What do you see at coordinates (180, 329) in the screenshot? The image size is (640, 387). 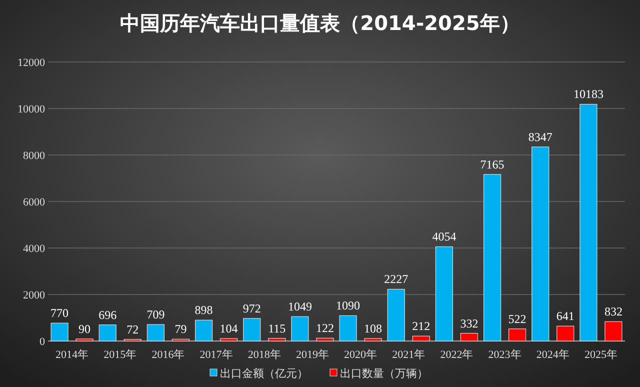 I see `label: 79` at bounding box center [180, 329].